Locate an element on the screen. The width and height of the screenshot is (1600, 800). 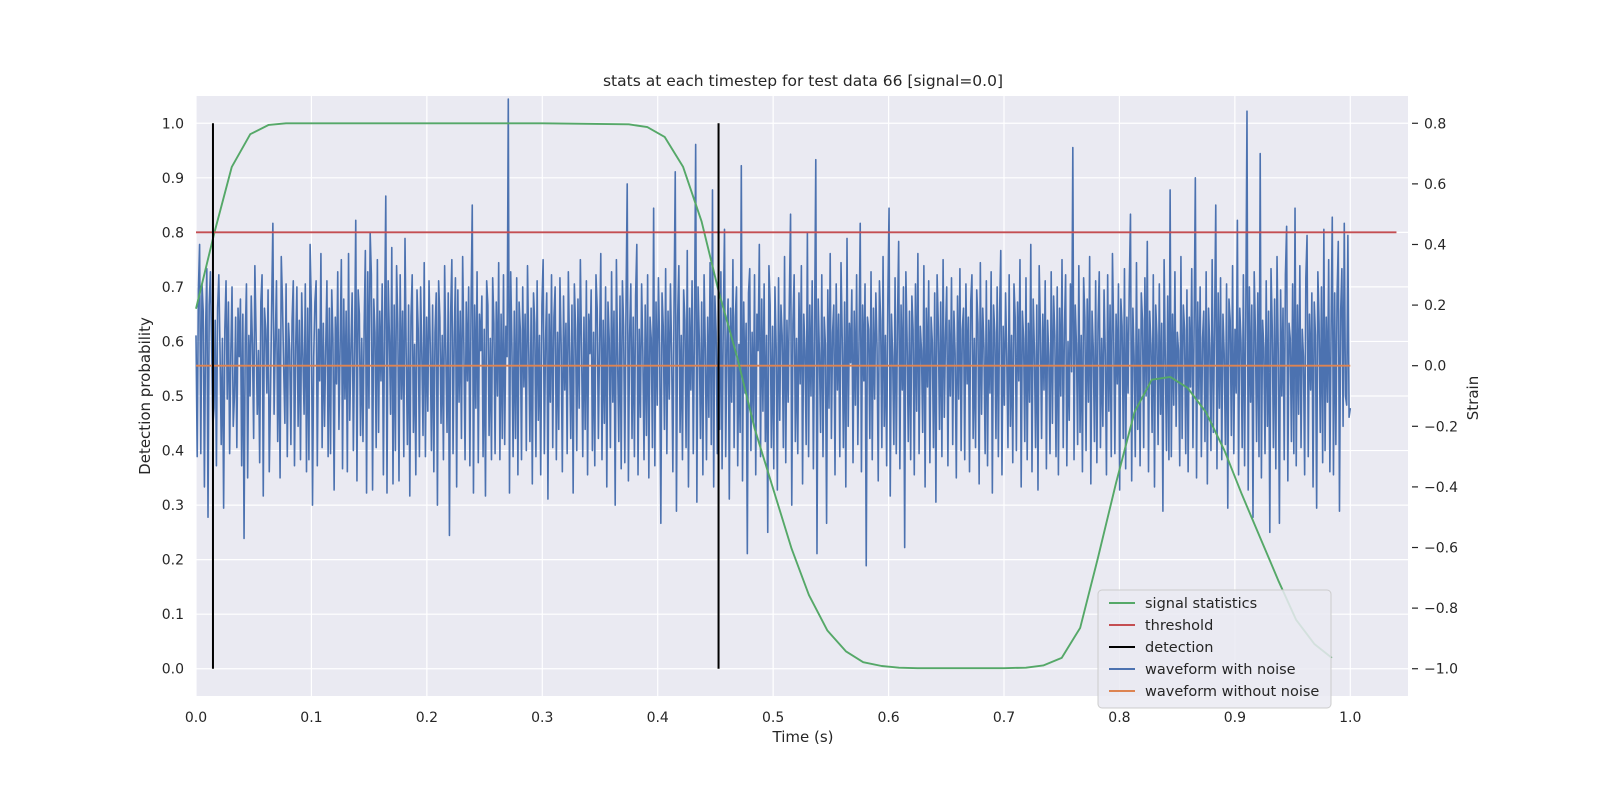
x-tick-label: 0.2 is located at coordinates (427, 718).